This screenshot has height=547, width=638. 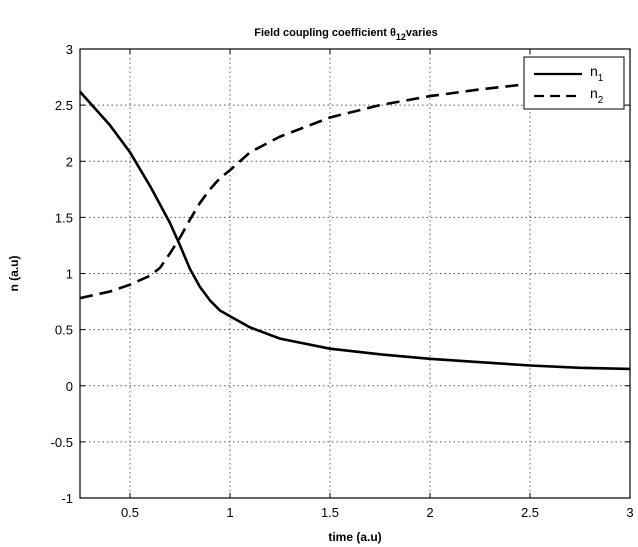 I want to click on legend-box, so click(x=574, y=83).